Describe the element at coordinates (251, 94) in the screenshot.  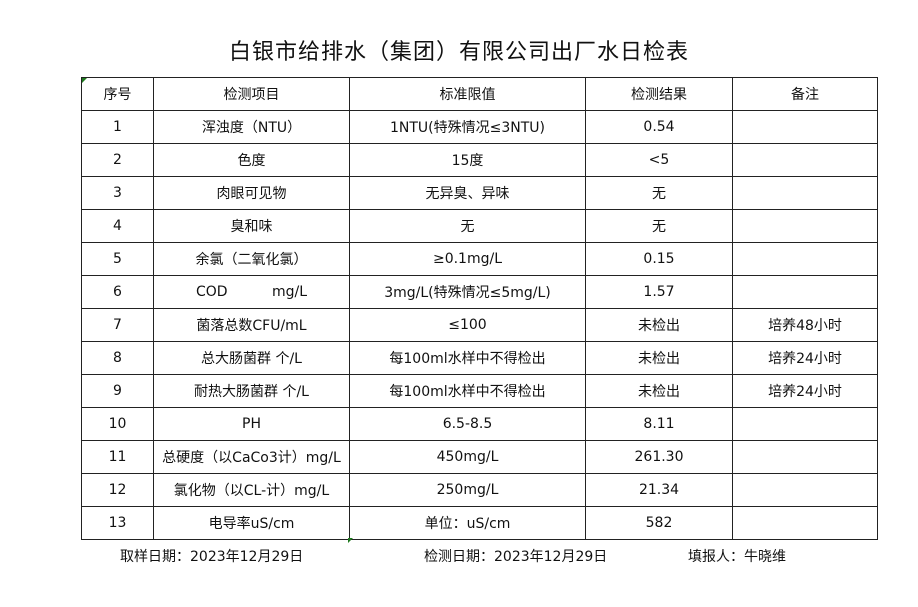
I see `header-cell: 检测项目` at that location.